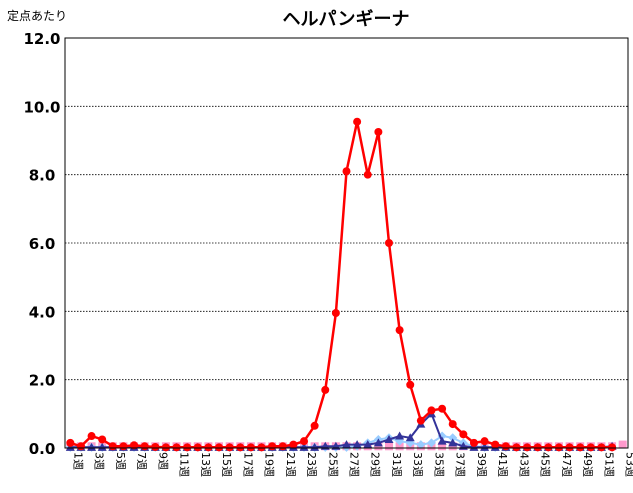 This screenshot has height=493, width=633. Describe the element at coordinates (545, 464) in the screenshot. I see `x-tick-label: 45週` at that location.